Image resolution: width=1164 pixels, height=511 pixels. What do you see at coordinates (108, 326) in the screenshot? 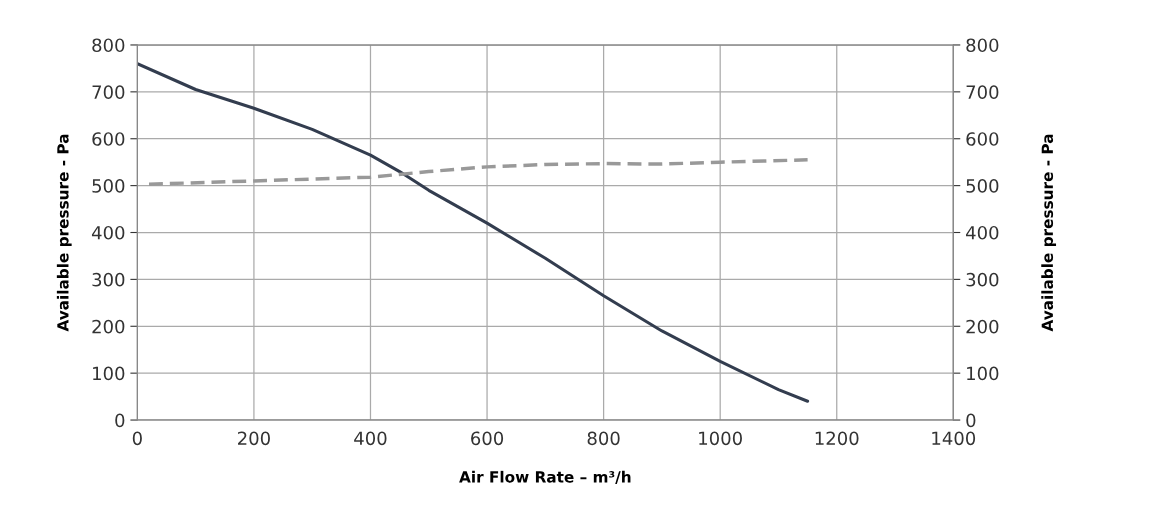
I see `y-tick-label: 200` at bounding box center [108, 326].